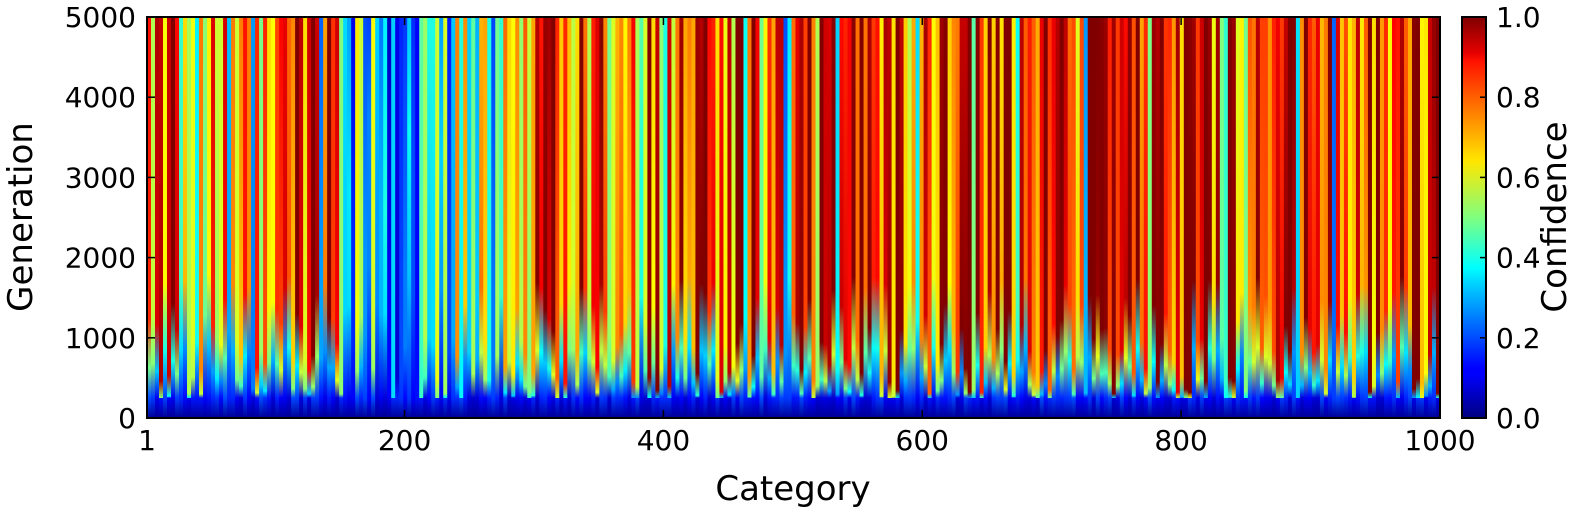 This screenshot has width=1590, height=515. What do you see at coordinates (1180, 440) in the screenshot?
I see `x-tick-label: 800` at bounding box center [1180, 440].